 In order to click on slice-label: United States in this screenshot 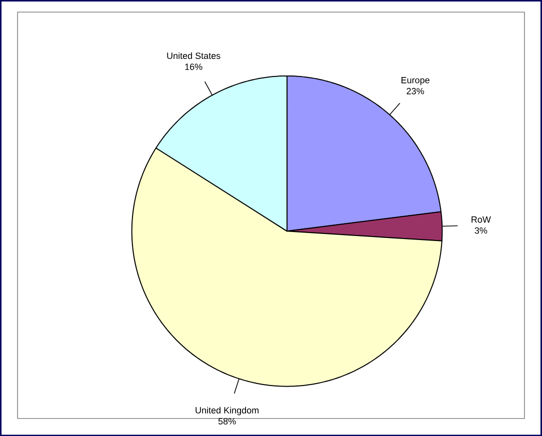, I will do `click(193, 55)`.